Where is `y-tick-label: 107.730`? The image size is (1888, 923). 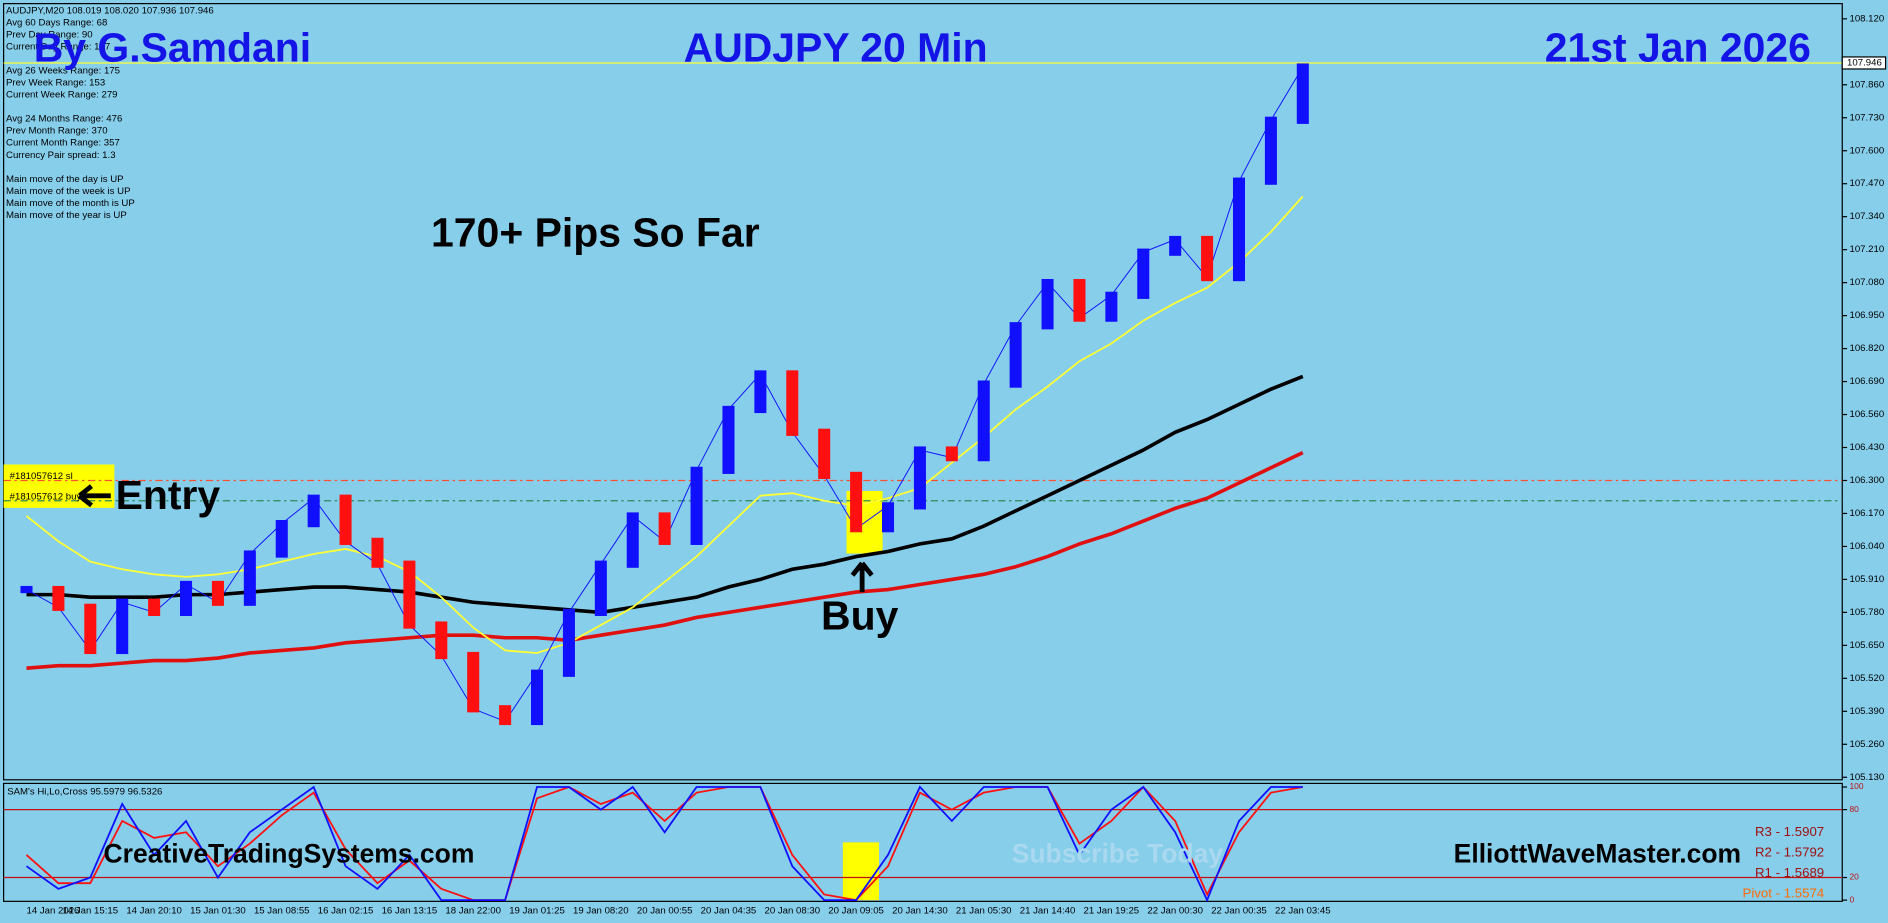
y-tick-label: 107.730 is located at coordinates (1866, 117).